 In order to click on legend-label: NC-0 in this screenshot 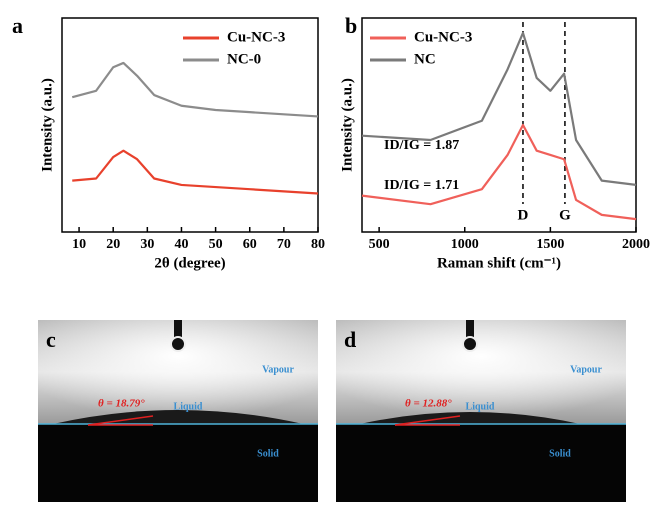, I will do `click(244, 59)`.